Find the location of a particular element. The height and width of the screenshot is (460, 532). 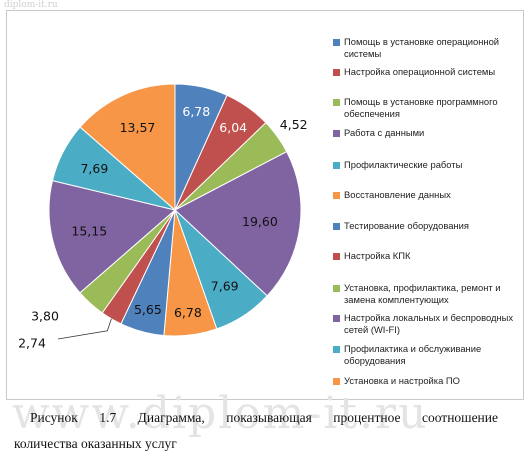

legend-label: Тестирование оборудования is located at coordinates (406, 225).